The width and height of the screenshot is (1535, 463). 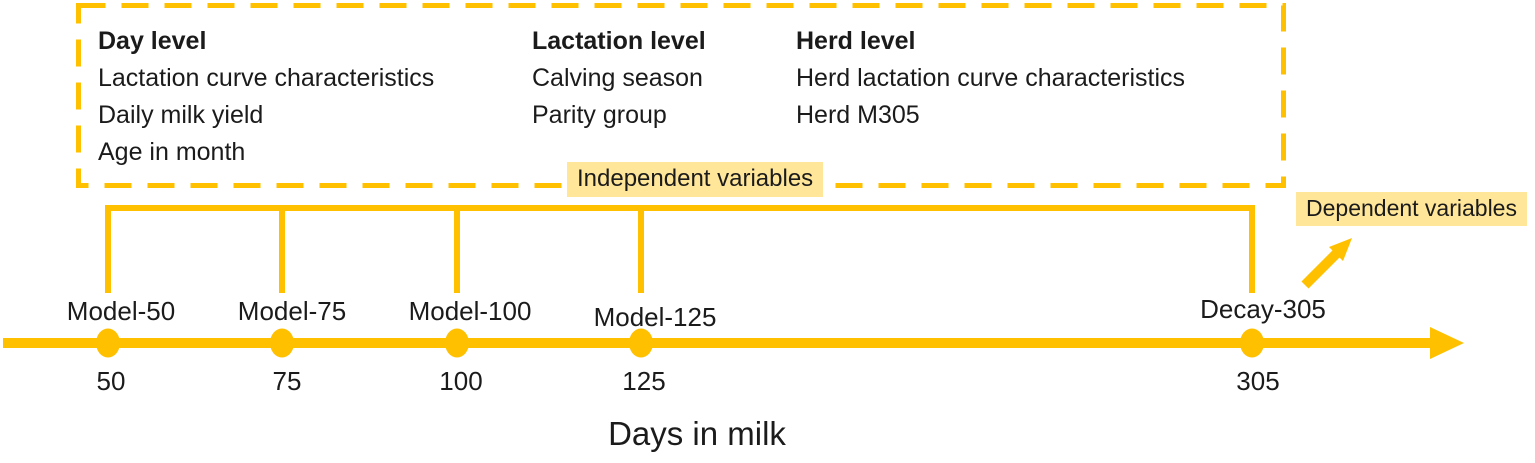 What do you see at coordinates (287, 381) in the screenshot?
I see `tick-75: 75` at bounding box center [287, 381].